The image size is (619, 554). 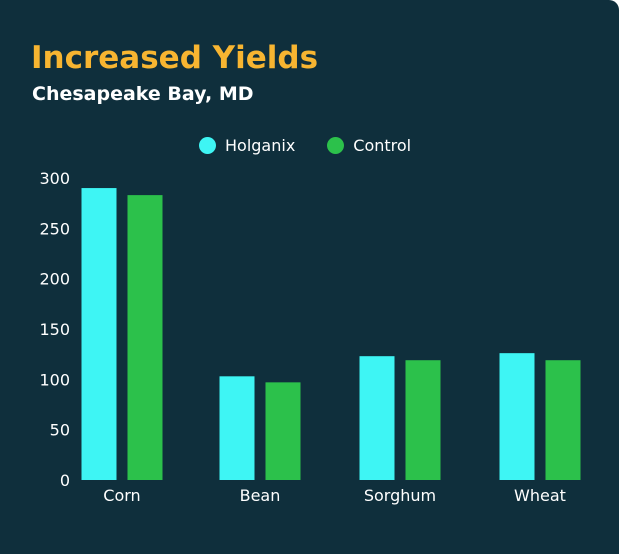 I want to click on legend-item-holganix: Holganix, so click(x=247, y=145).